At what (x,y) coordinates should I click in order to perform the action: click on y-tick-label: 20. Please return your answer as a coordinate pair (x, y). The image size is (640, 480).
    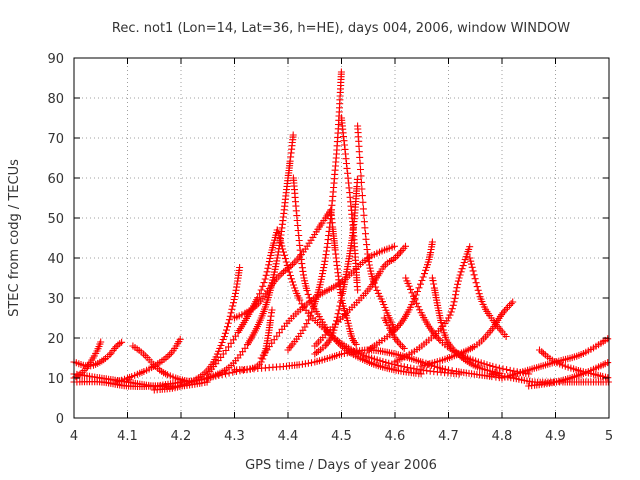
    Looking at the image, I should click on (55, 339).